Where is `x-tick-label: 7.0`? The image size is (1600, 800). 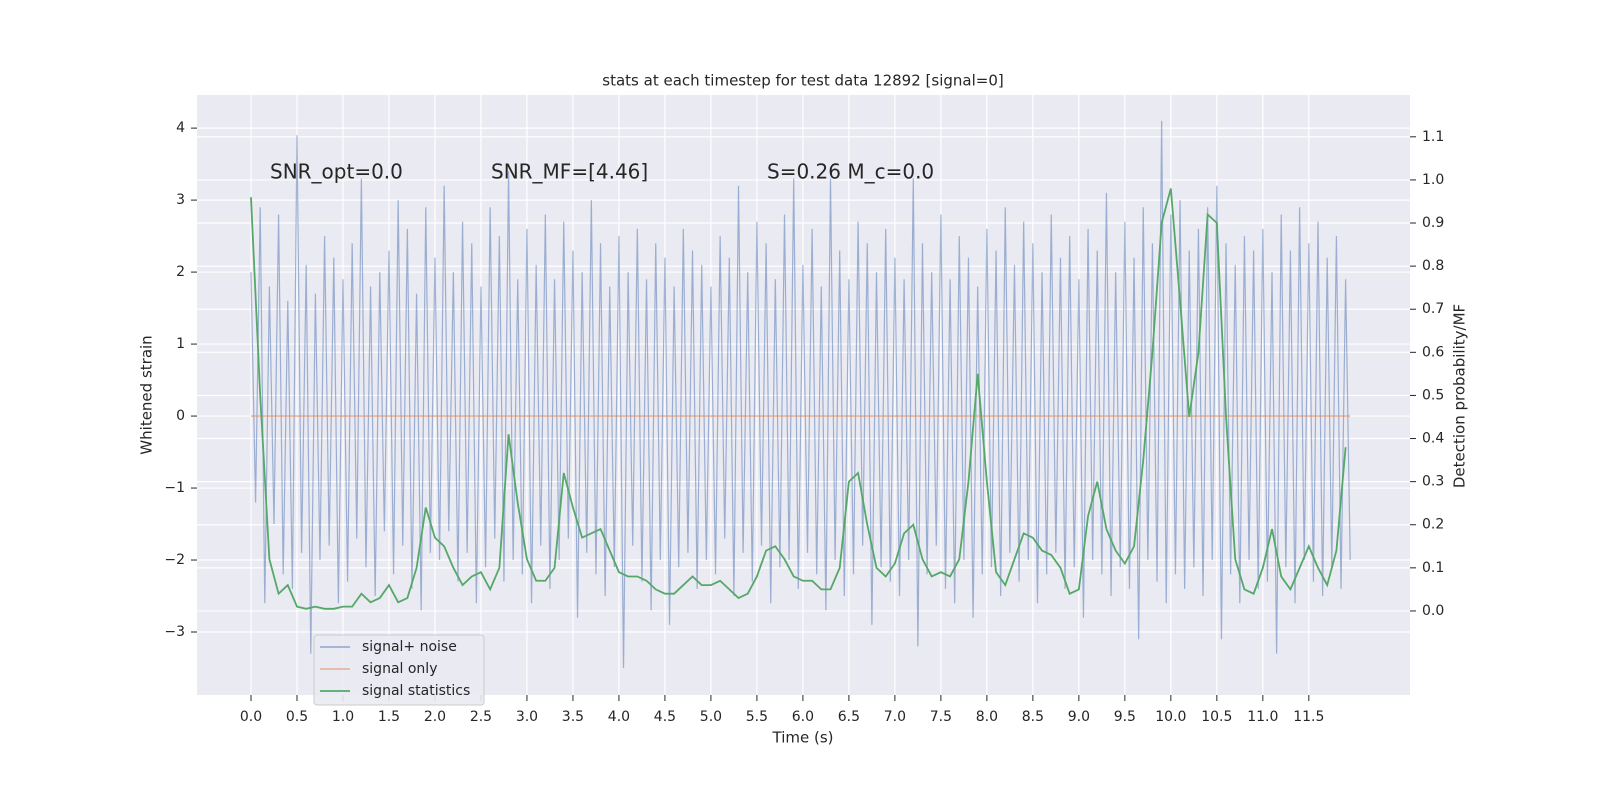
x-tick-label: 7.0 is located at coordinates (895, 717).